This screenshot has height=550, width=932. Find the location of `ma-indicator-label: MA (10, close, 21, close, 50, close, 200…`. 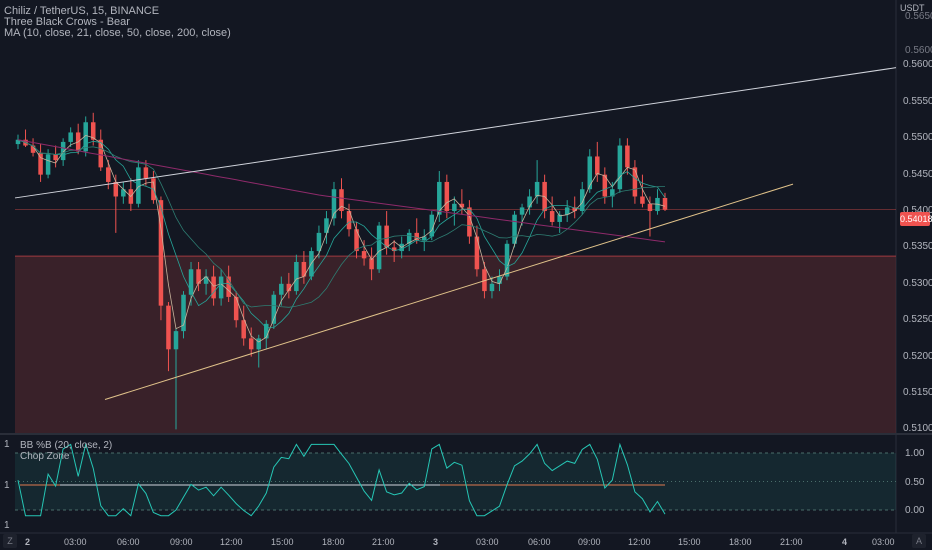

ma-indicator-label: MA (10, close, 21, close, 50, close, 200… is located at coordinates (117, 33).